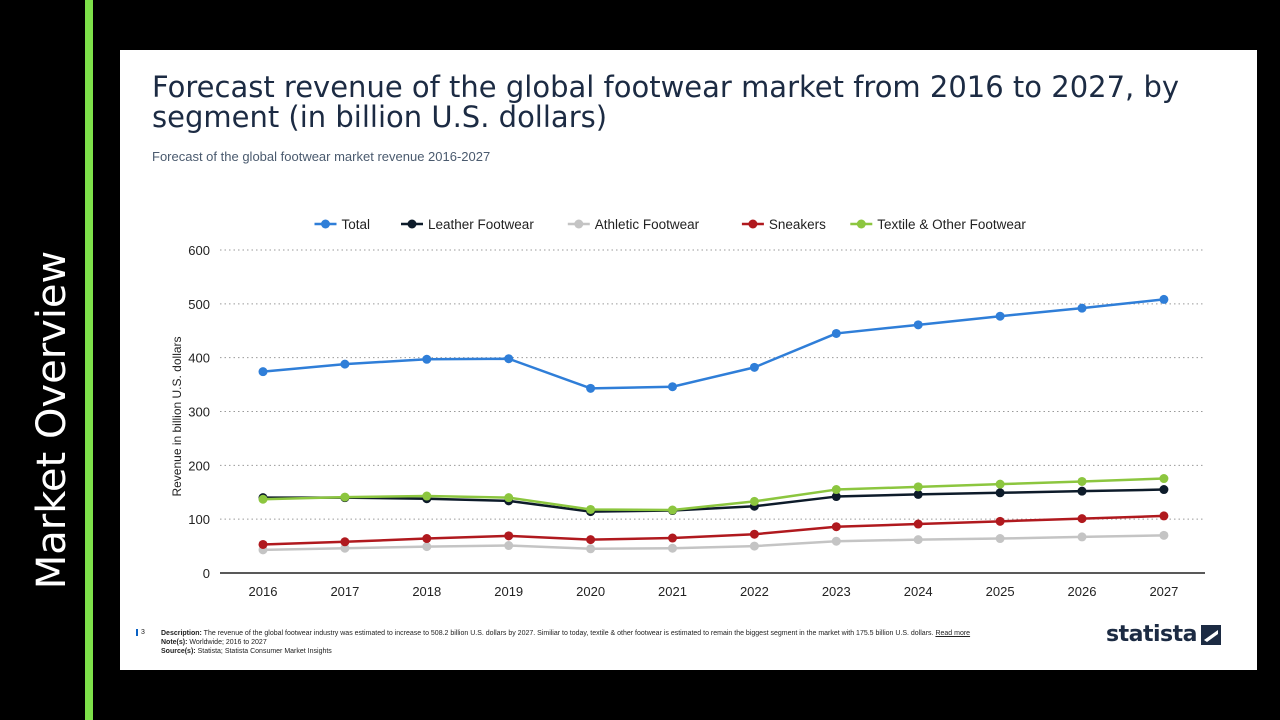 The width and height of the screenshot is (1280, 720). What do you see at coordinates (199, 412) in the screenshot?
I see `y-tick-label: 300` at bounding box center [199, 412].